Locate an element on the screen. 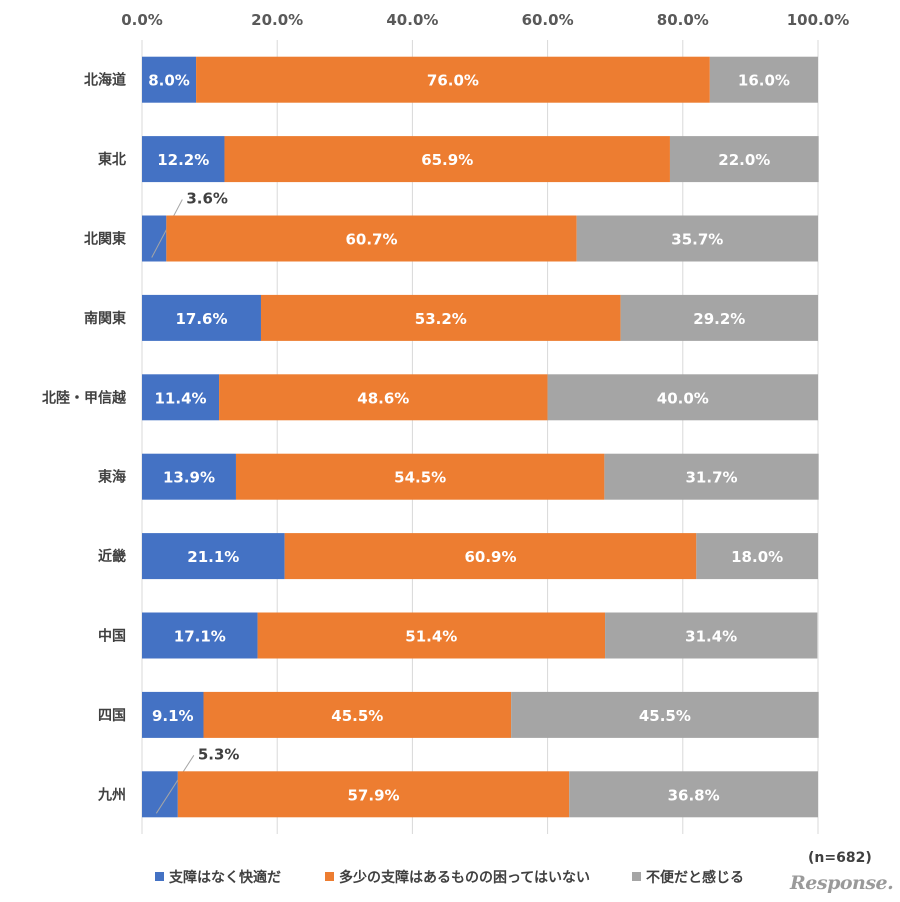  data-label: 21.1% is located at coordinates (213, 557).